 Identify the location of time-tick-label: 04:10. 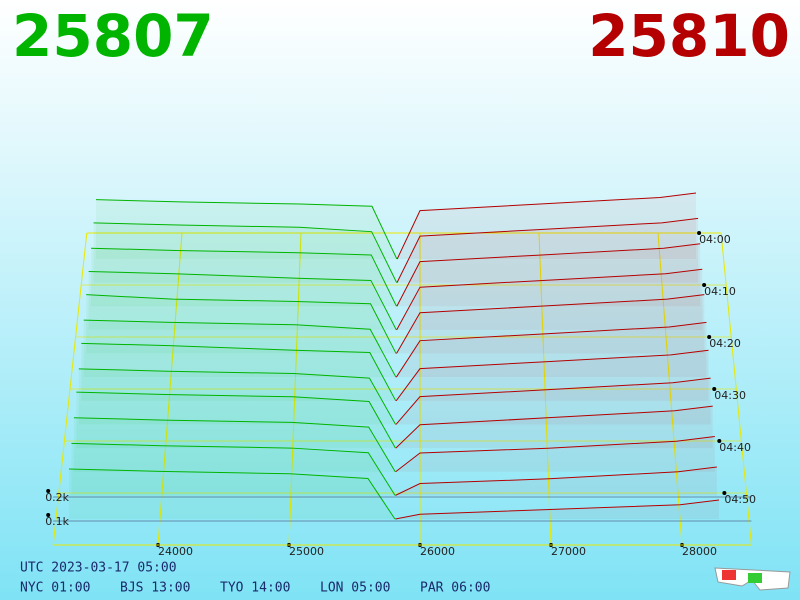
(720, 291).